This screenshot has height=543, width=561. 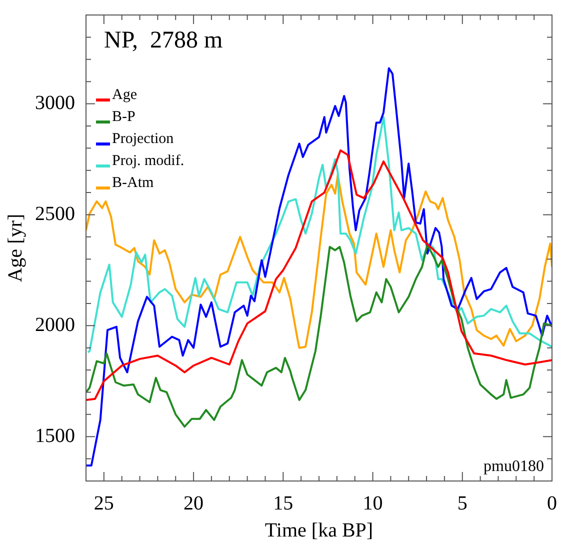 I want to click on text: NP, 2788 m, so click(x=164, y=40).